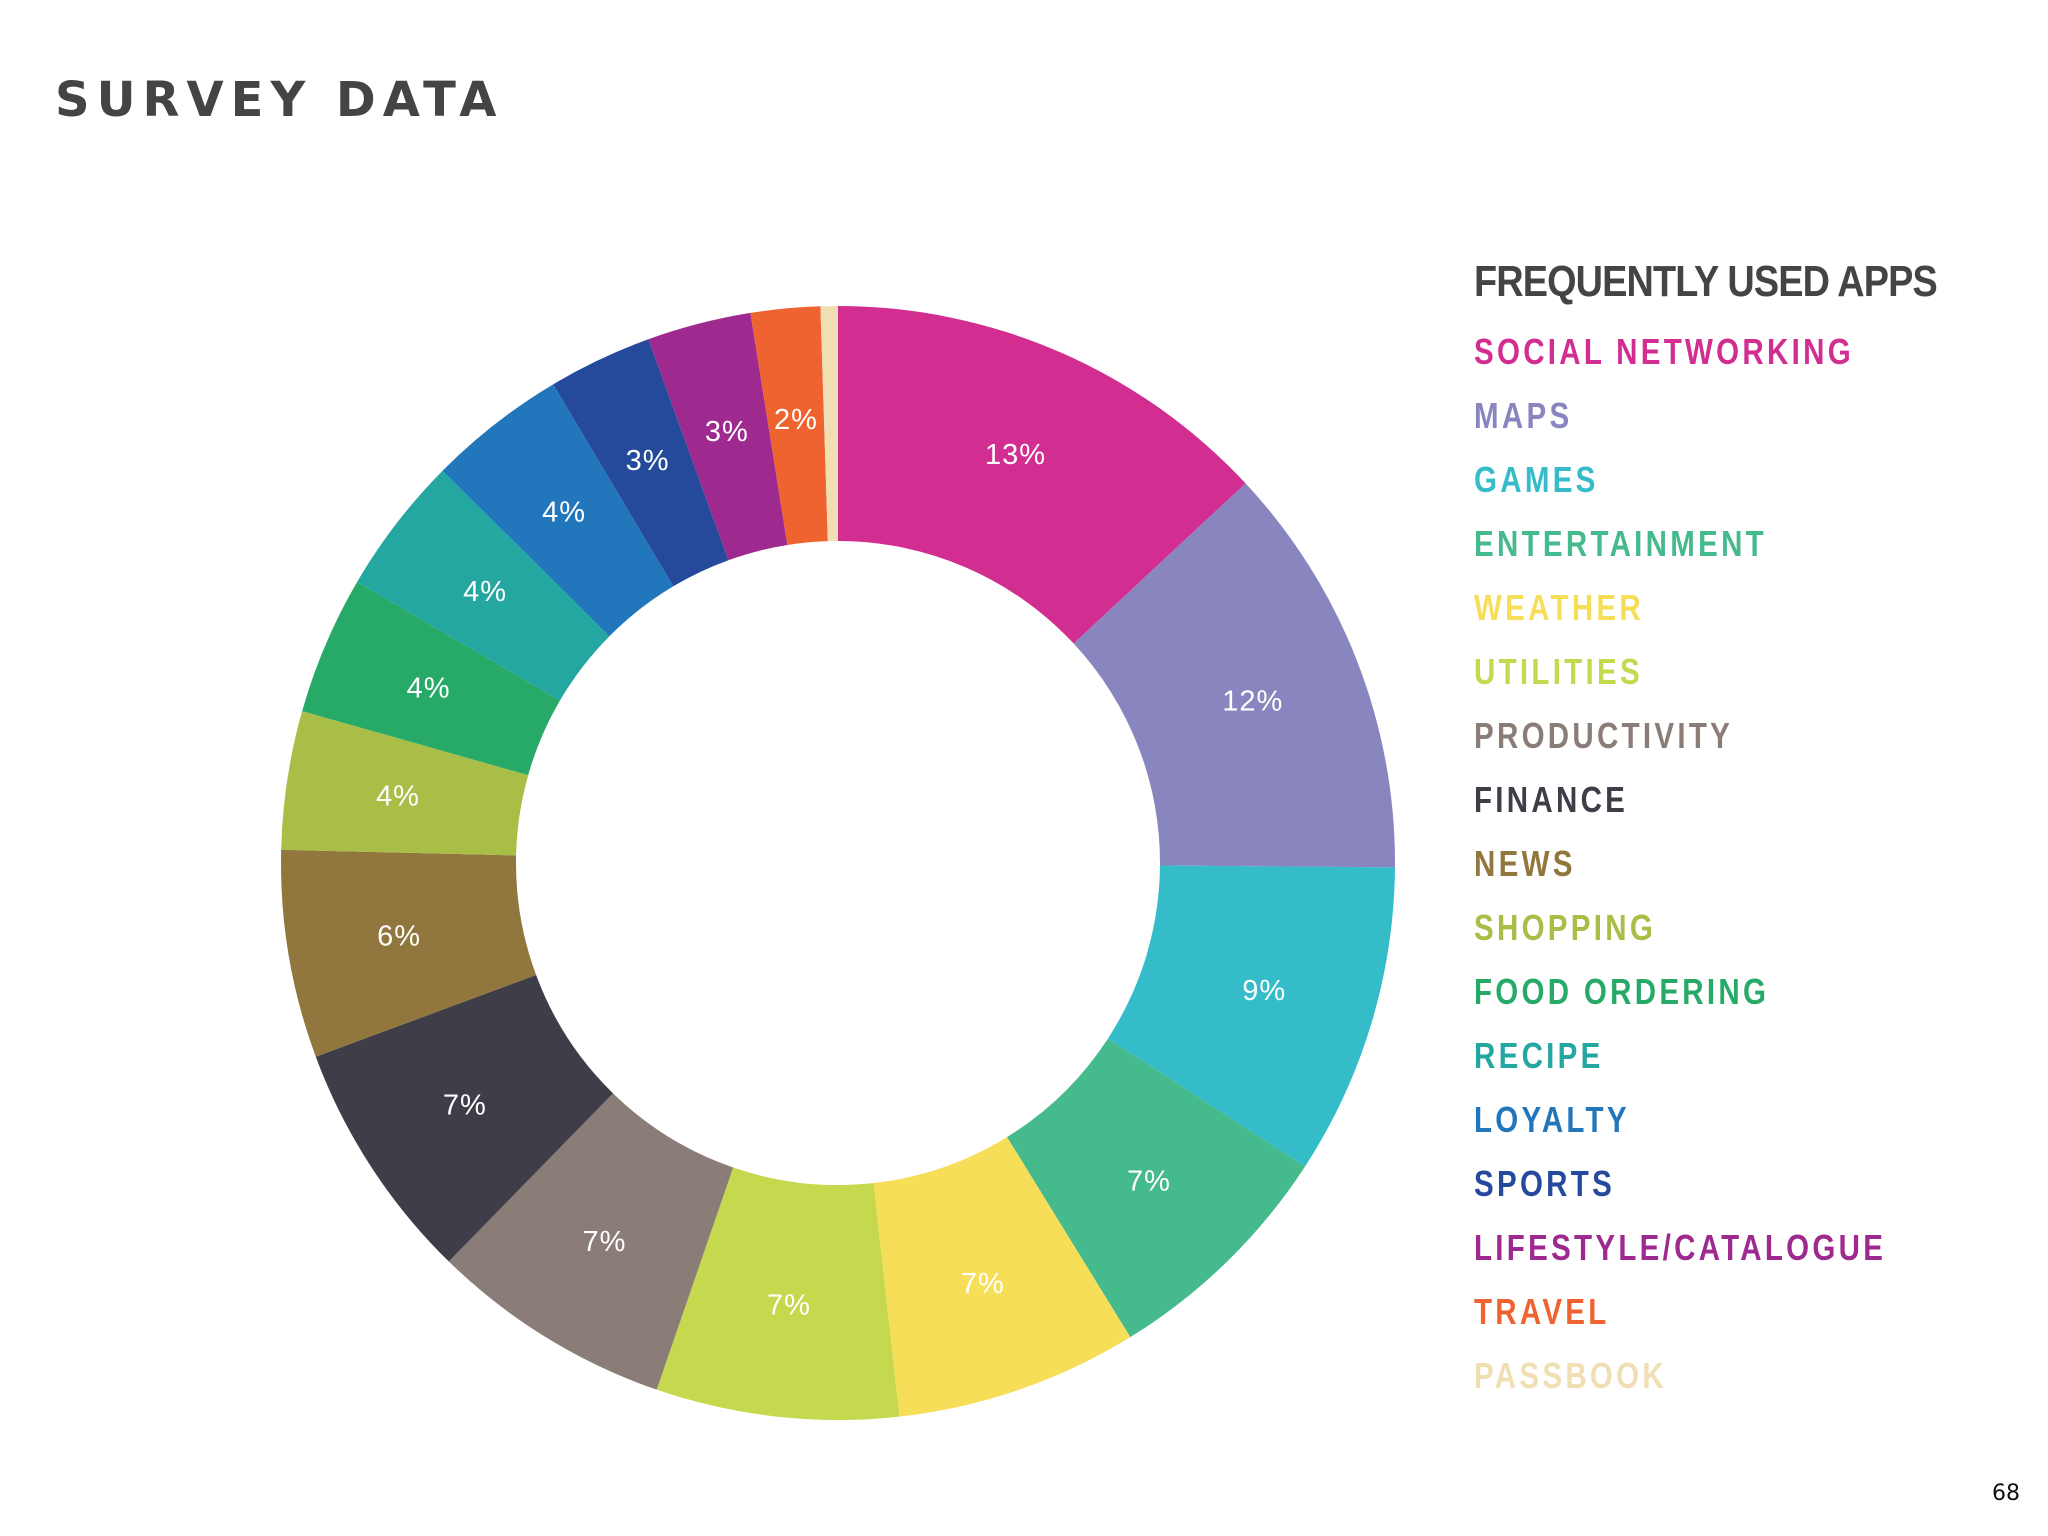  I want to click on slice-label-food-ordering: 4%, so click(429, 689).